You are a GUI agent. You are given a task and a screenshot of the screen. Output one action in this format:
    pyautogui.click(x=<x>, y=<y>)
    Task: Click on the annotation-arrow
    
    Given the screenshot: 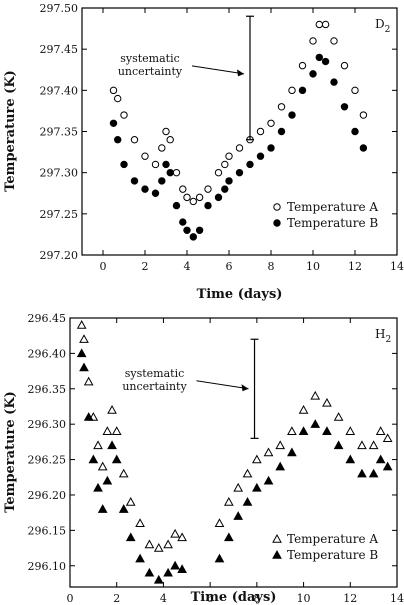 What is the action you would take?
    pyautogui.click(x=222, y=385)
    